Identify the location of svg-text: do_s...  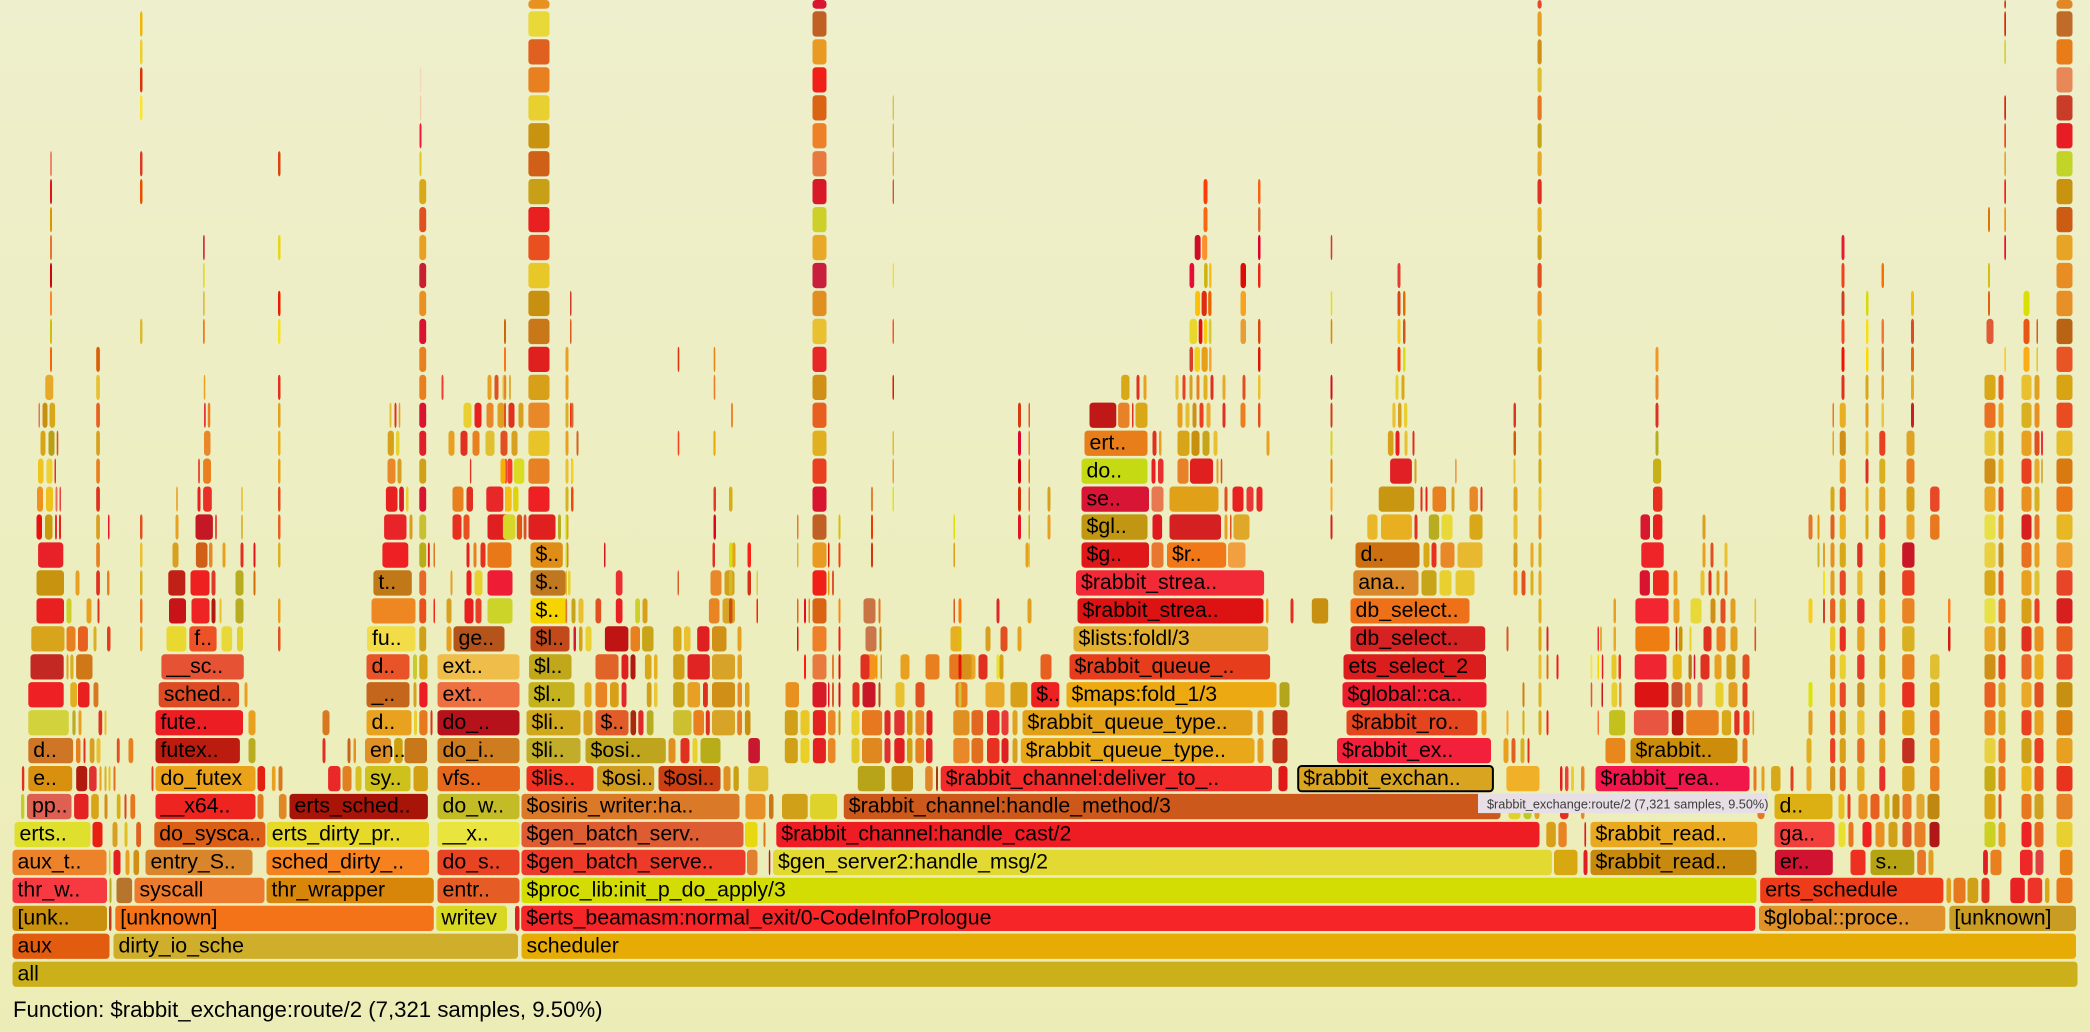
(472, 862).